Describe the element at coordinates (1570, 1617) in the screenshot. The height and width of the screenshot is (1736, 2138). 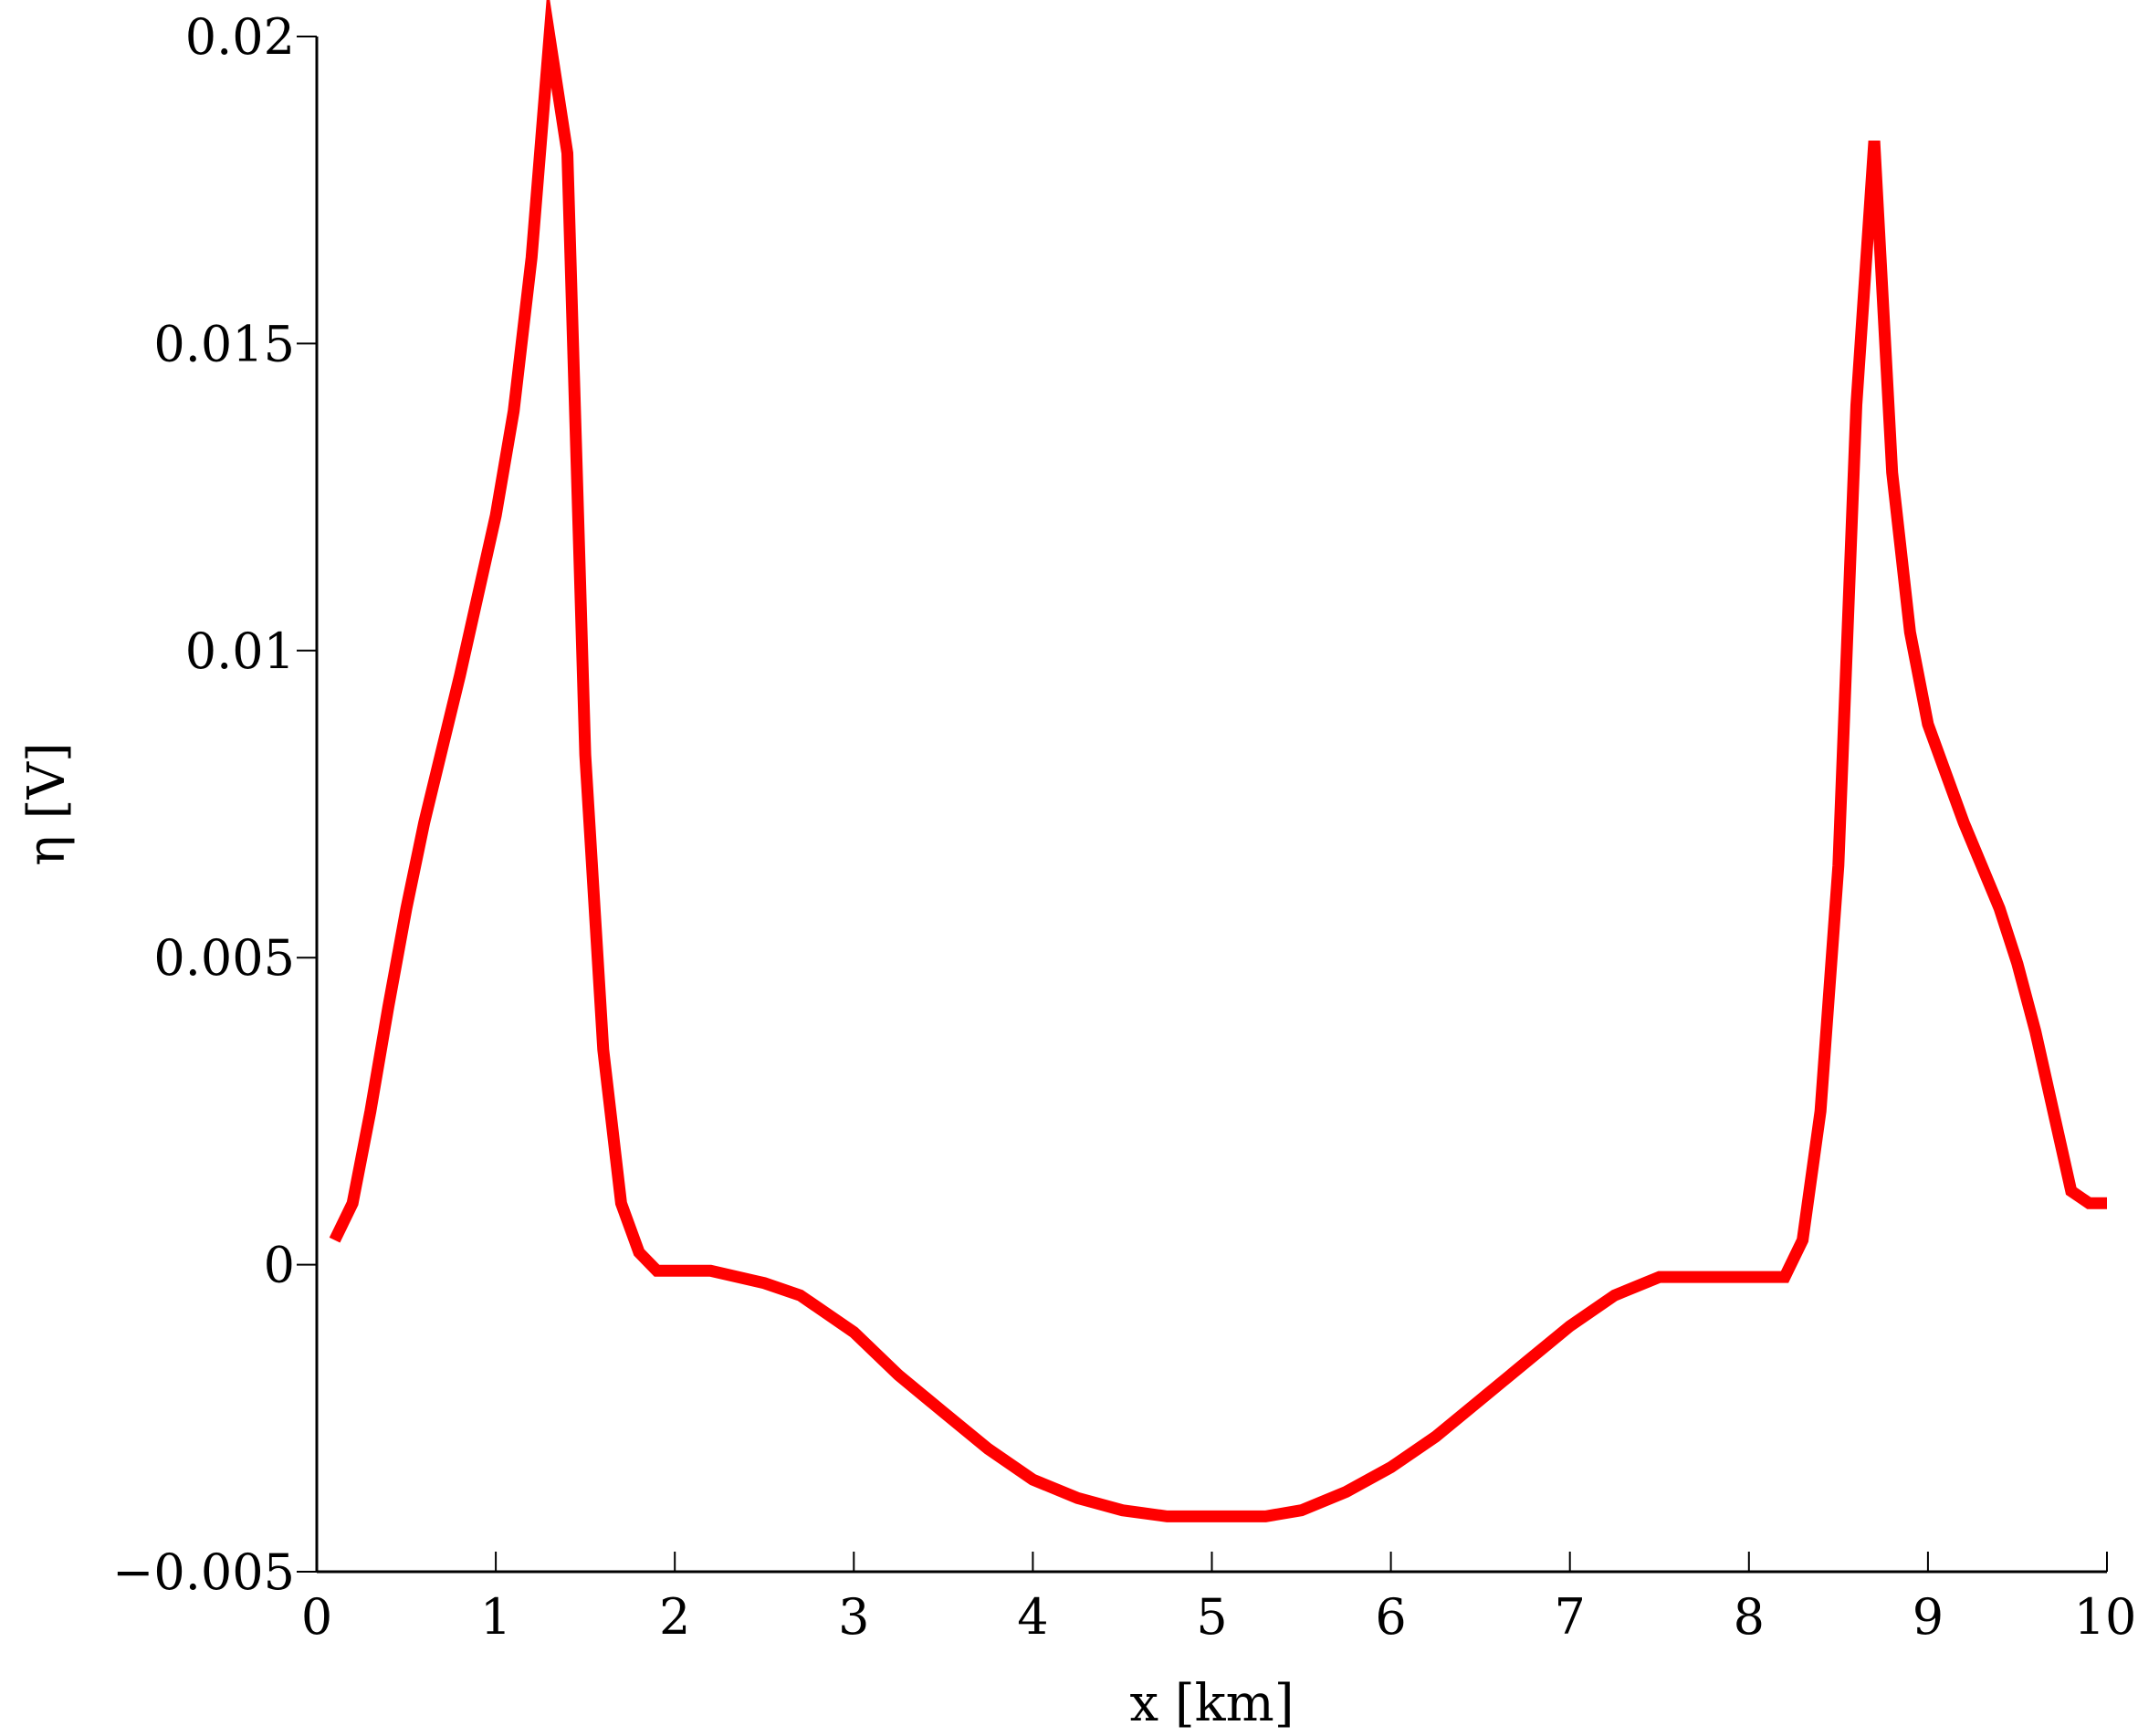
I see `x-tick-label: 7` at that location.